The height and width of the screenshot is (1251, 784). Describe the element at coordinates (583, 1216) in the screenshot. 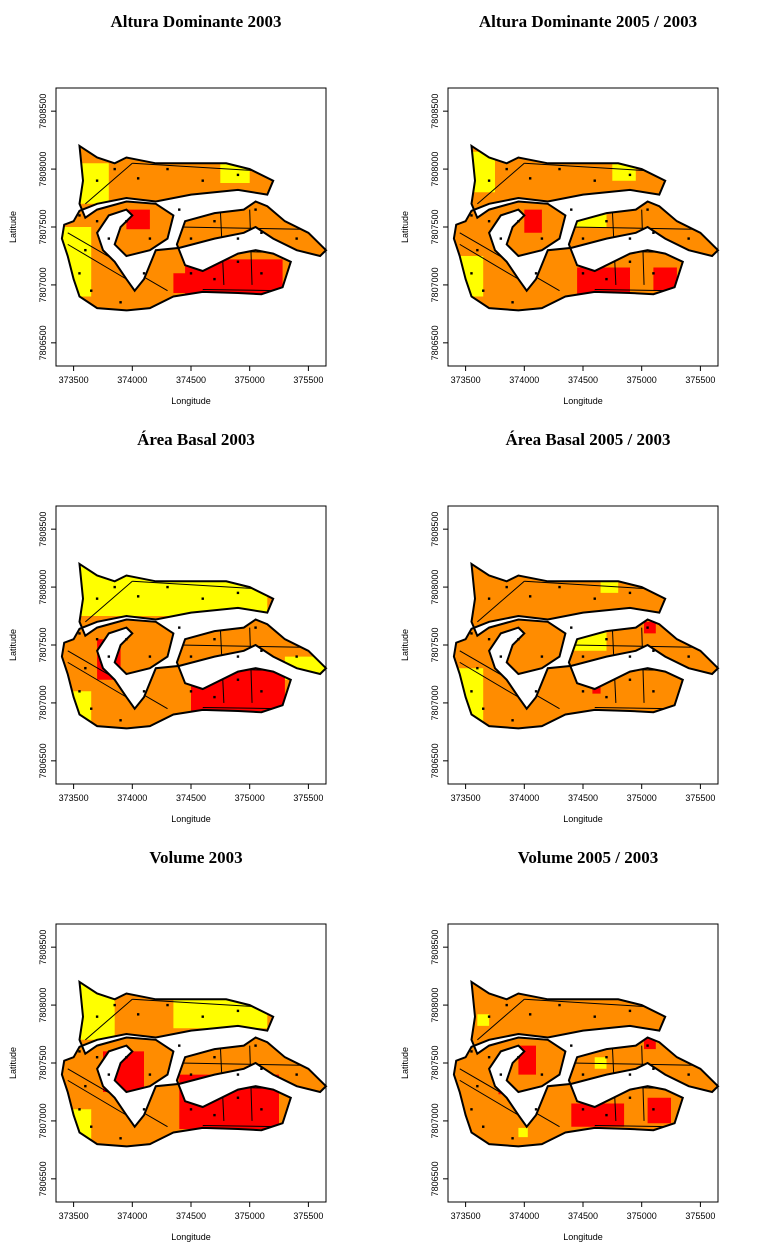

I see `x-tick-label: 374500` at that location.